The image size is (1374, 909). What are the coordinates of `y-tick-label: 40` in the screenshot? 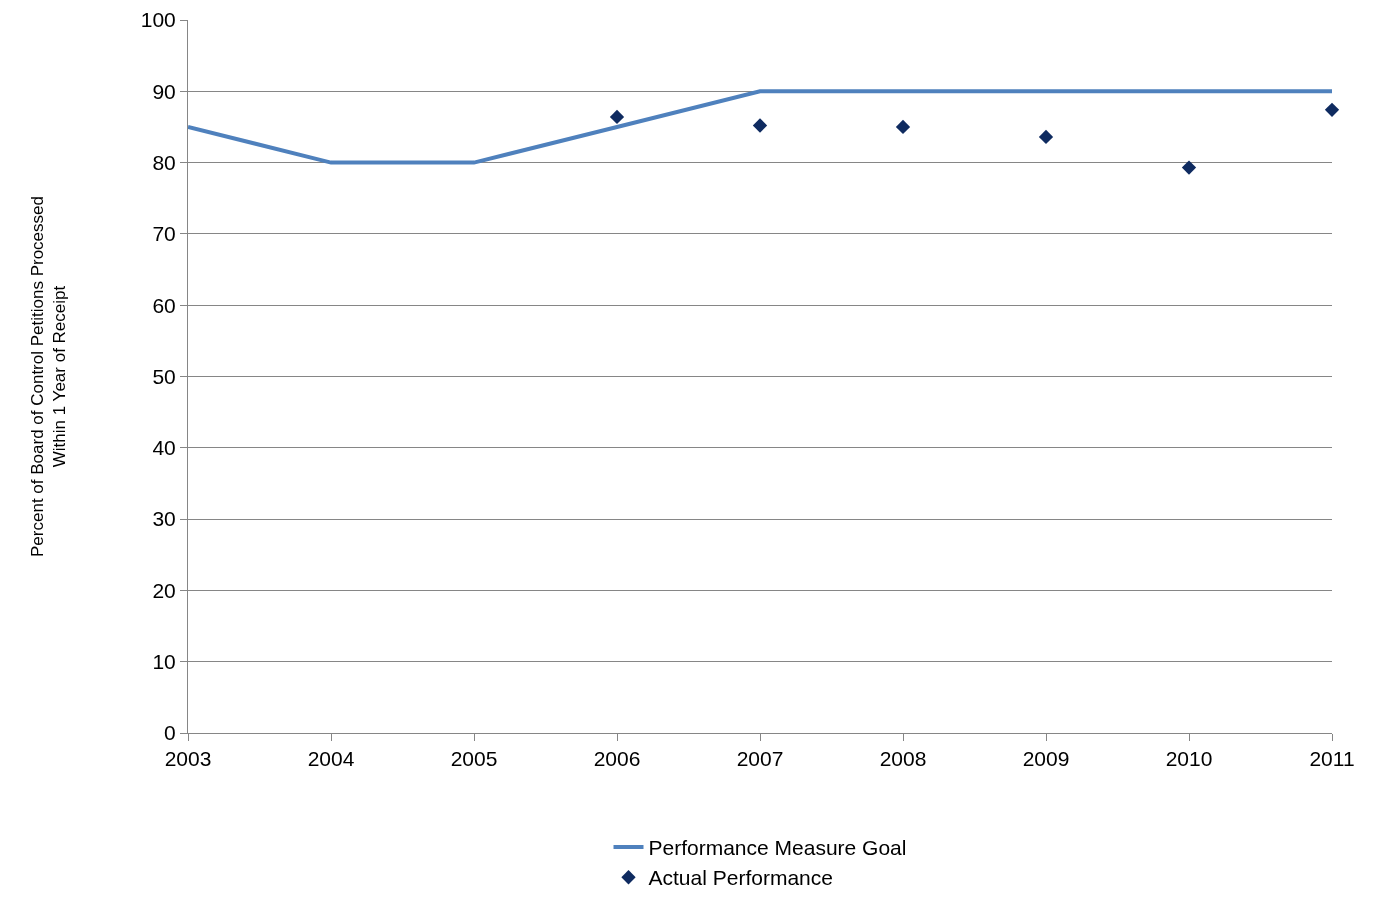 It's located at (164, 448).